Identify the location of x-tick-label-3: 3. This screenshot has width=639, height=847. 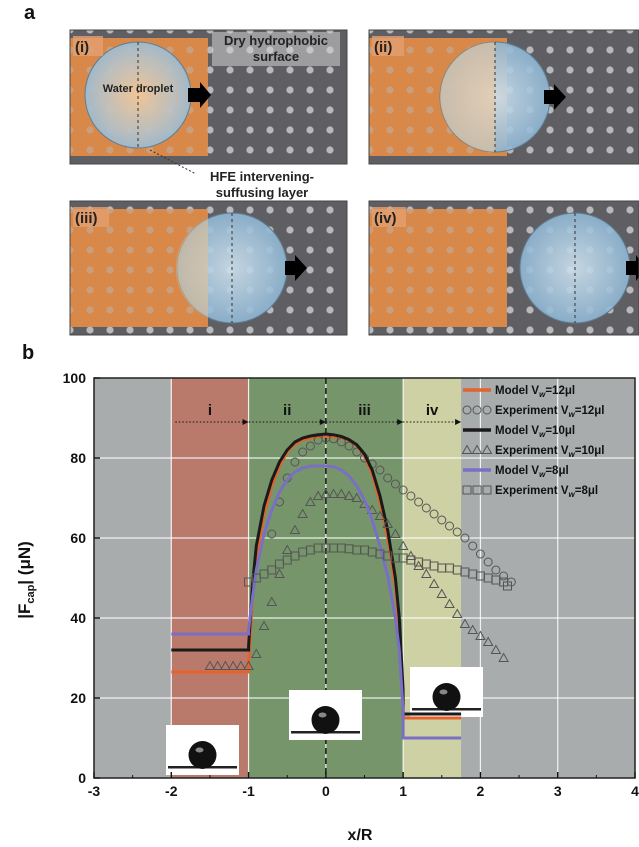
(558, 791).